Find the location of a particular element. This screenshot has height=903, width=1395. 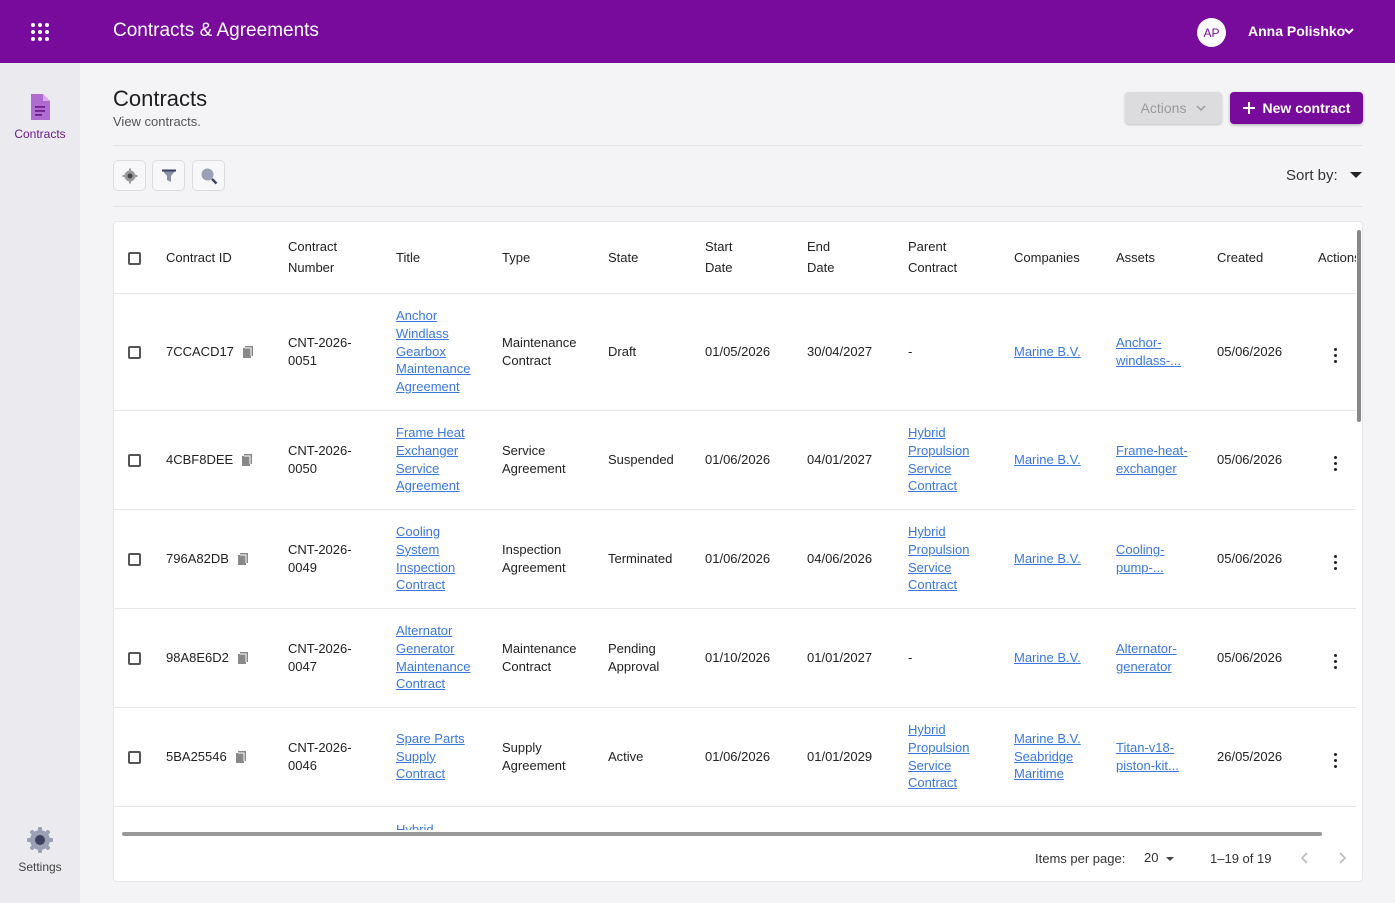

sidebar-item-contracts: Contracts is located at coordinates (40, 117).